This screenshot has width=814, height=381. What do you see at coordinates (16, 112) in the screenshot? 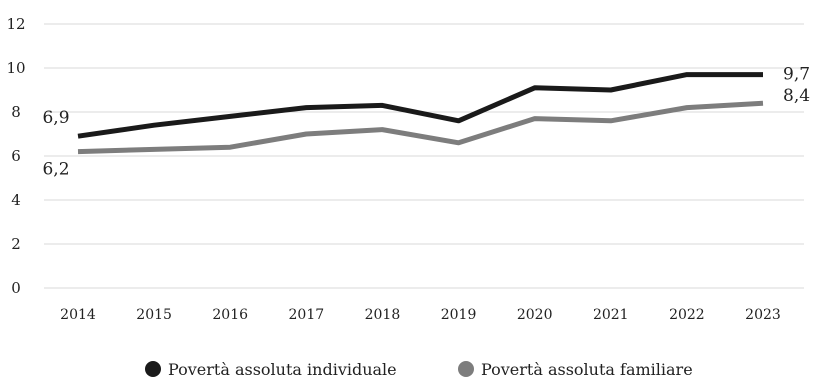
I see `y-tick-label: 8` at bounding box center [16, 112].